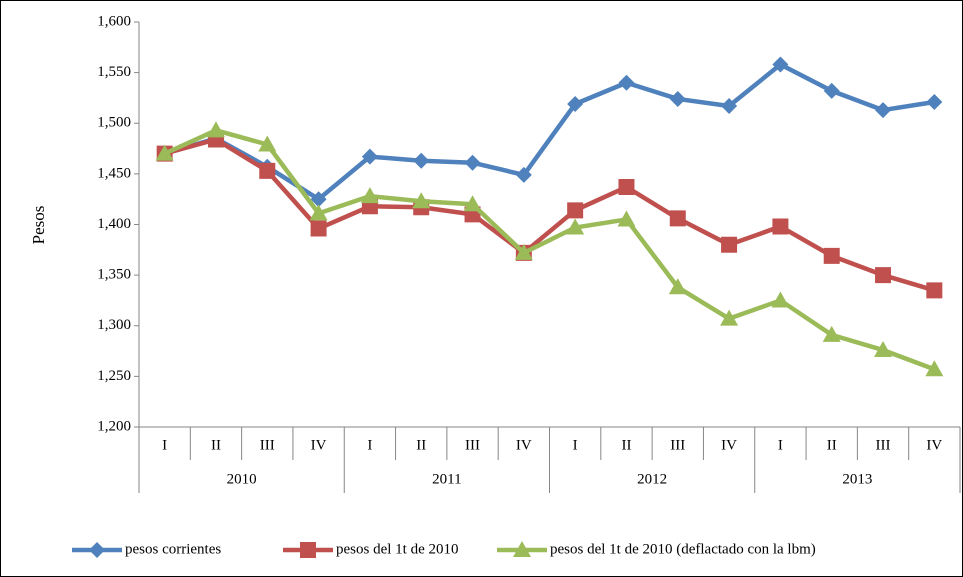 This screenshot has width=963, height=577. I want to click on y-tick-label: 1,400, so click(114, 224).